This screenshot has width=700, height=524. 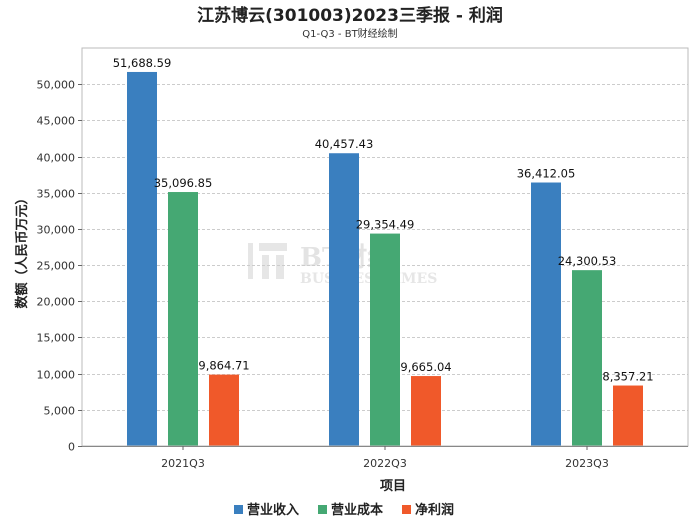 I want to click on bar-净利润-2022Q3, so click(x=426, y=411).